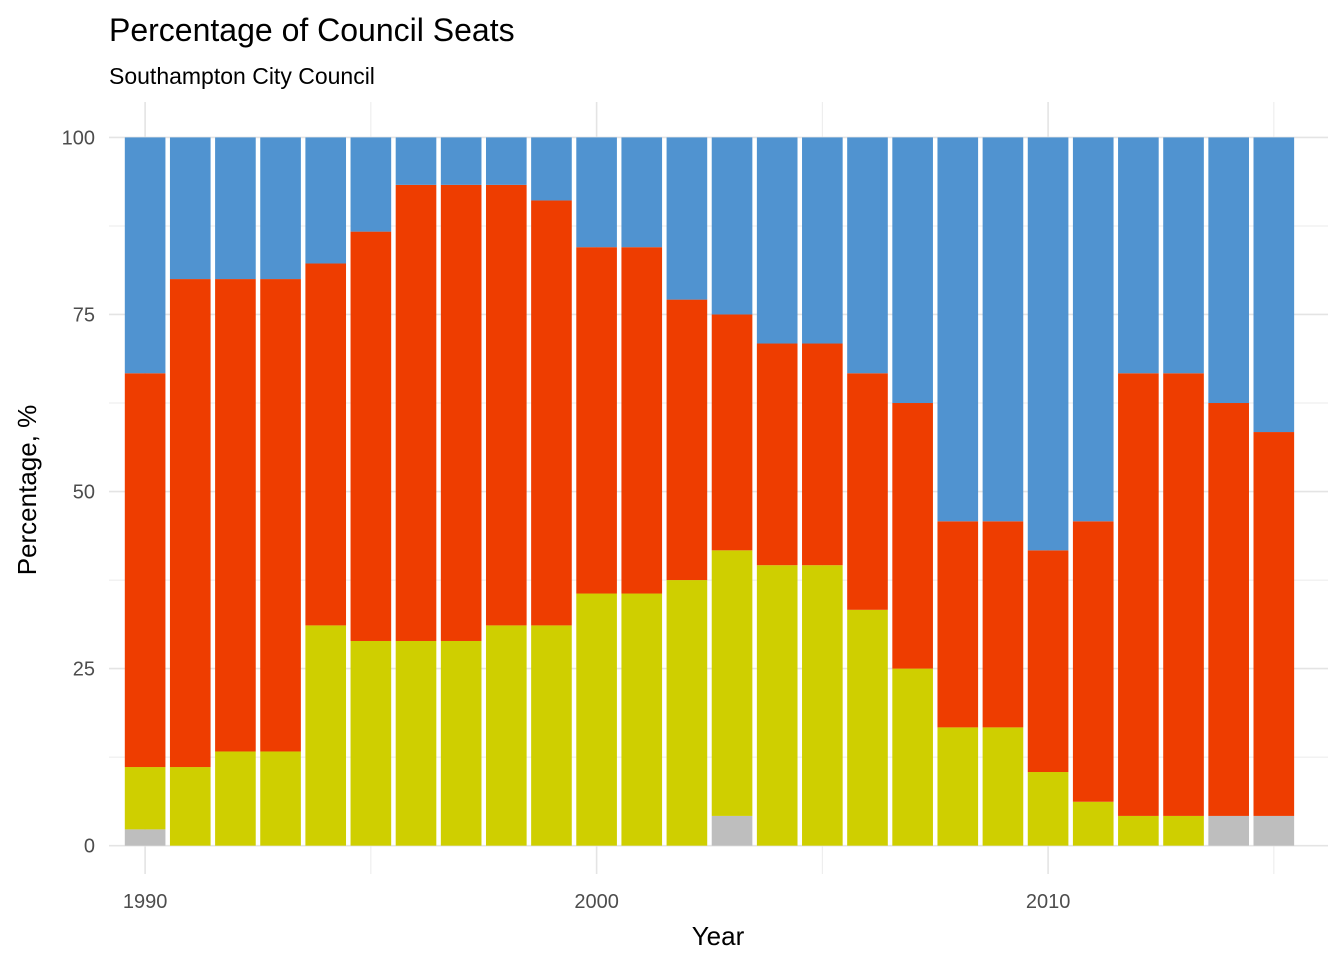 The width and height of the screenshot is (1344, 960). What do you see at coordinates (84, 315) in the screenshot?
I see `y-tick-label: 75` at bounding box center [84, 315].